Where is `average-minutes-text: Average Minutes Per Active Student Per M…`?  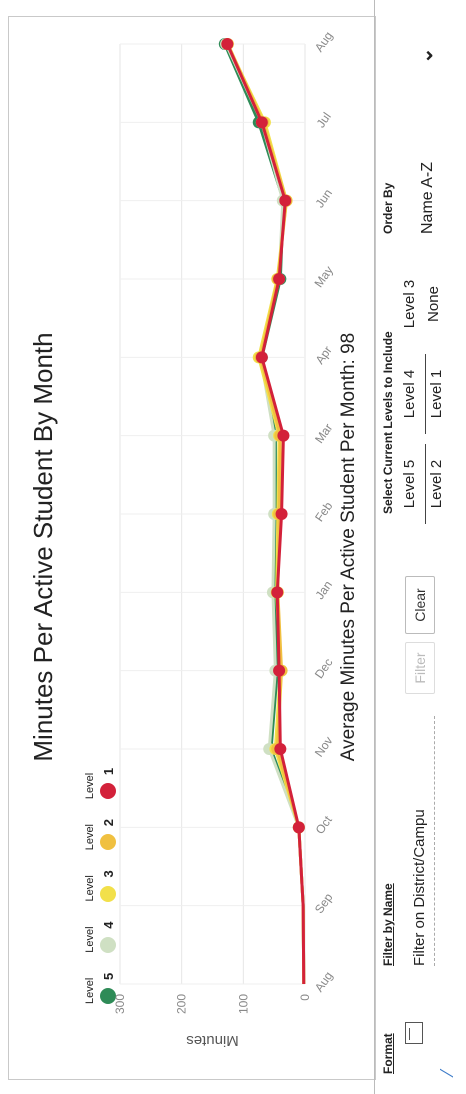
average-minutes-text: Average Minutes Per Active Student Per M… is located at coordinates (348, 547).